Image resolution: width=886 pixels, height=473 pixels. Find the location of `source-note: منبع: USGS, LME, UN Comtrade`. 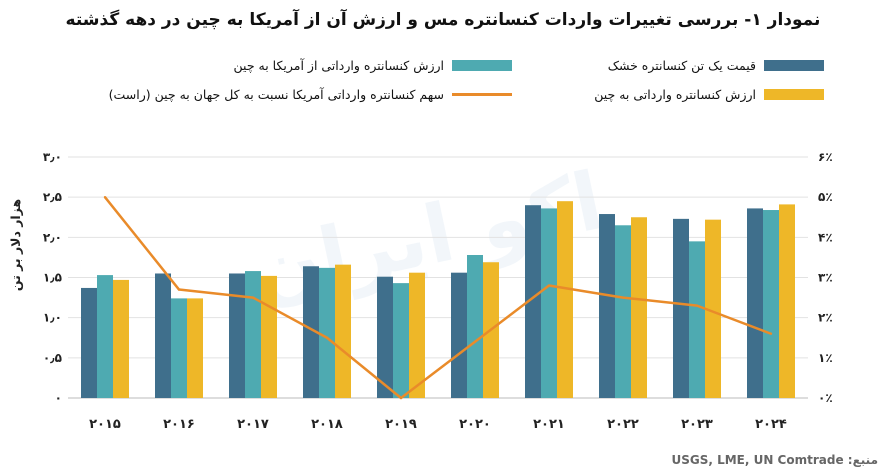

source-note: منبع: USGS, LME, UN Comtrade is located at coordinates (774, 460).